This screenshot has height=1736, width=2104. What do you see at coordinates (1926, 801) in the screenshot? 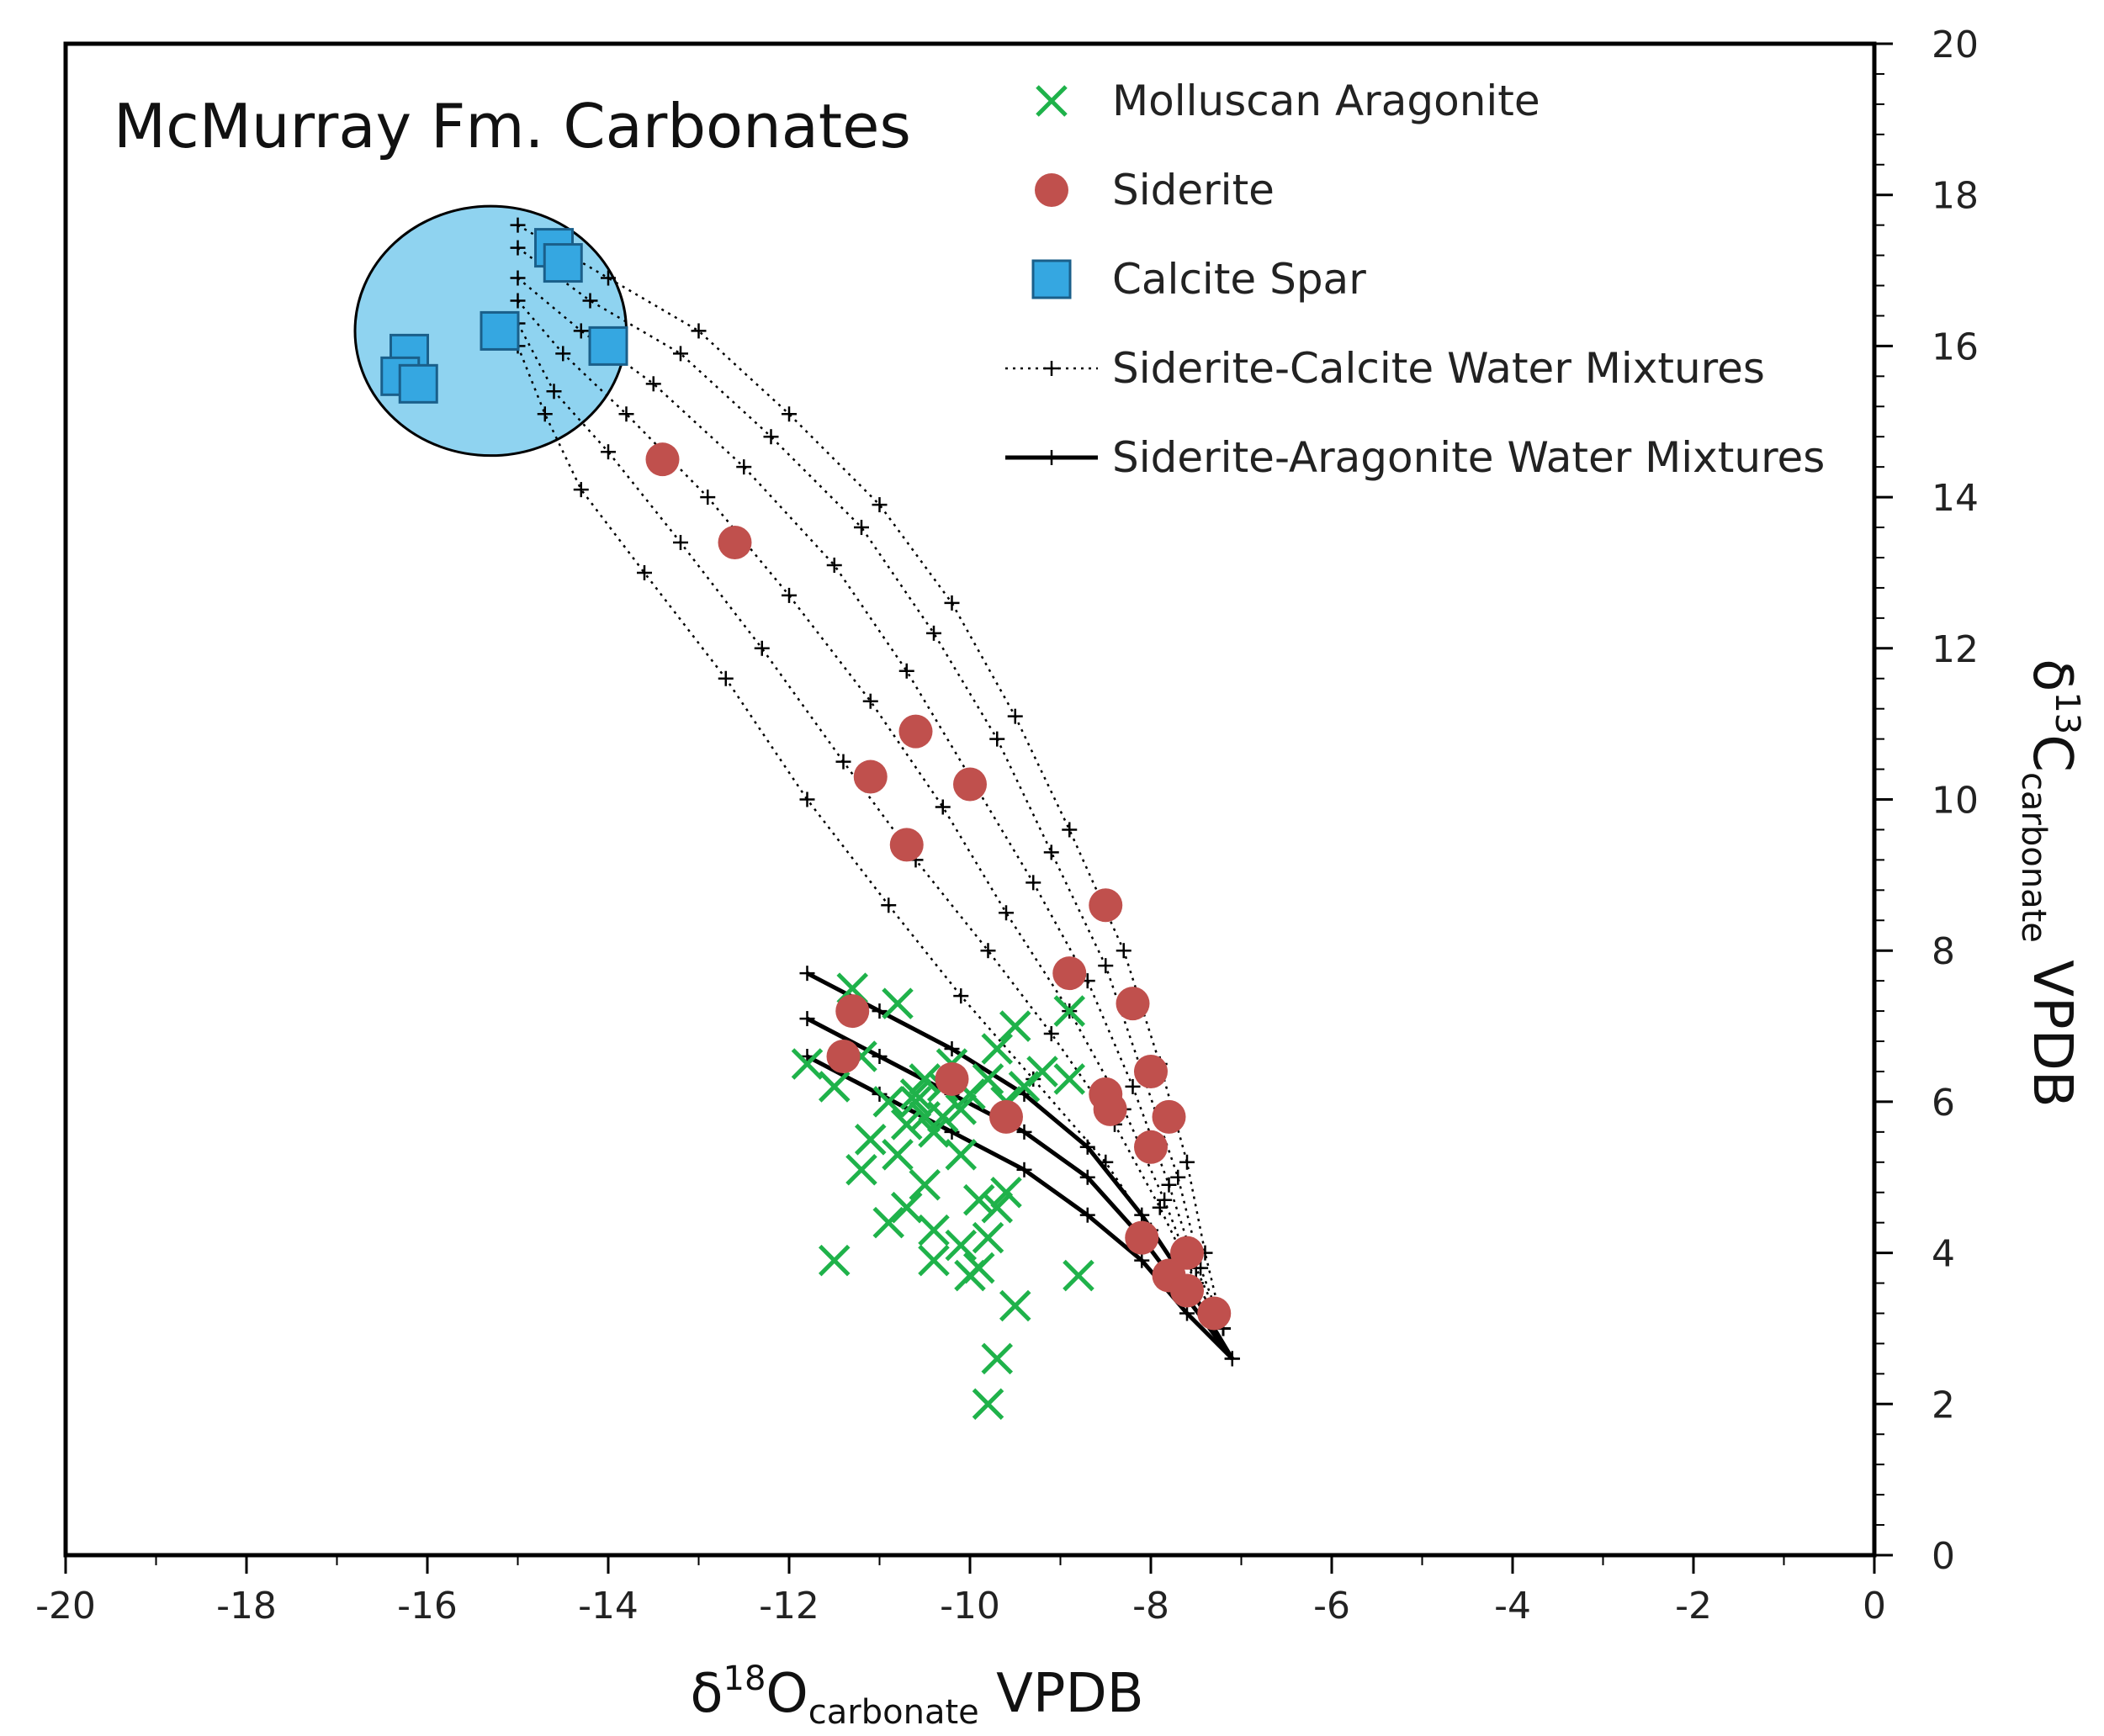
I see `y-axis: 0 2 4 6 8 10 12 14 16 18 20` at bounding box center [1926, 801].